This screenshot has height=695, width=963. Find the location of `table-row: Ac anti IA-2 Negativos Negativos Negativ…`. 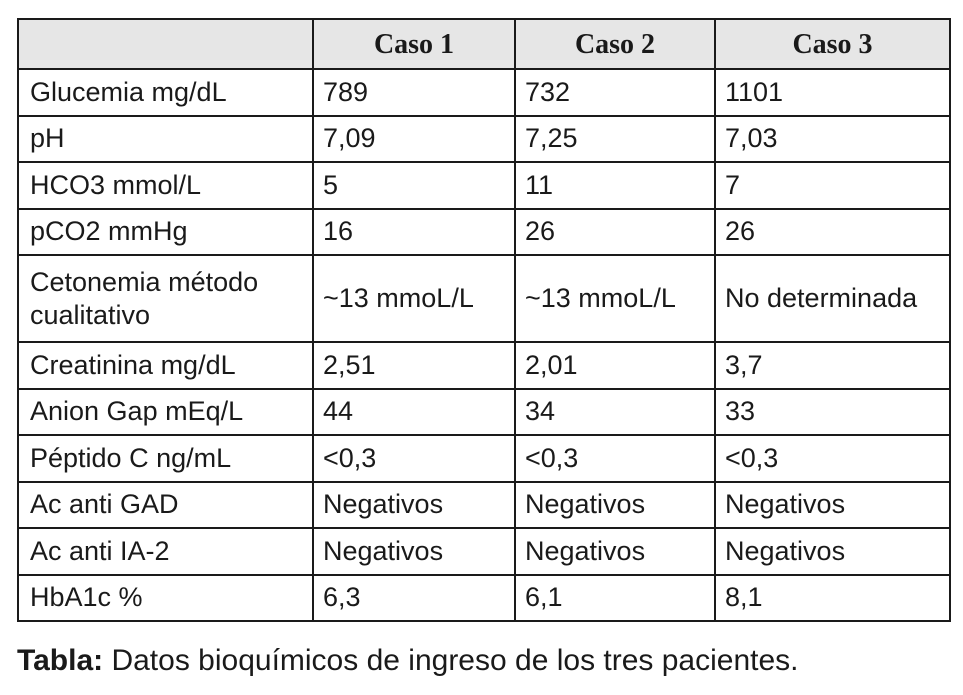

table-row: Ac anti IA-2 Negativos Negativos Negativ… is located at coordinates (484, 551).